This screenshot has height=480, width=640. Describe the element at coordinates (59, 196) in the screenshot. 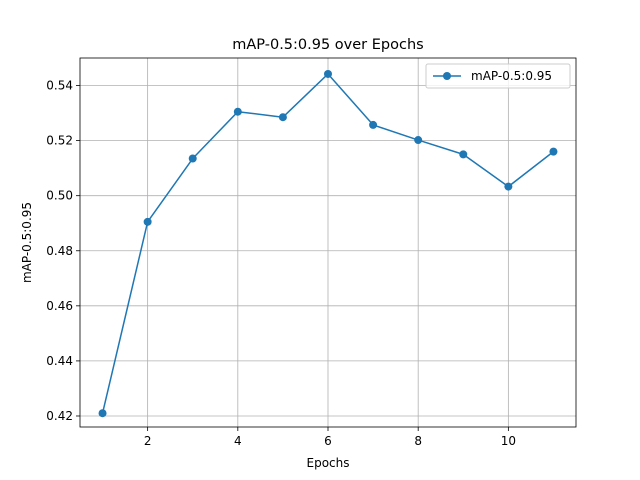

I see `y-tick-label: 0.50` at that location.